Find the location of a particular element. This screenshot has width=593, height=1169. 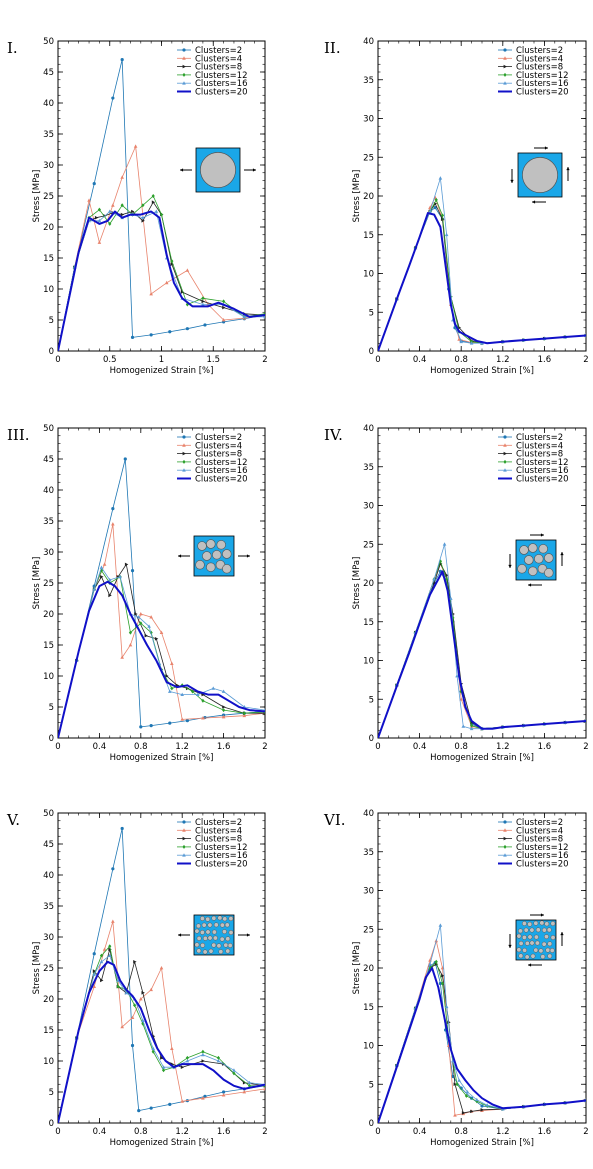

y-tick-label: 0 is located at coordinates (371, 1124).